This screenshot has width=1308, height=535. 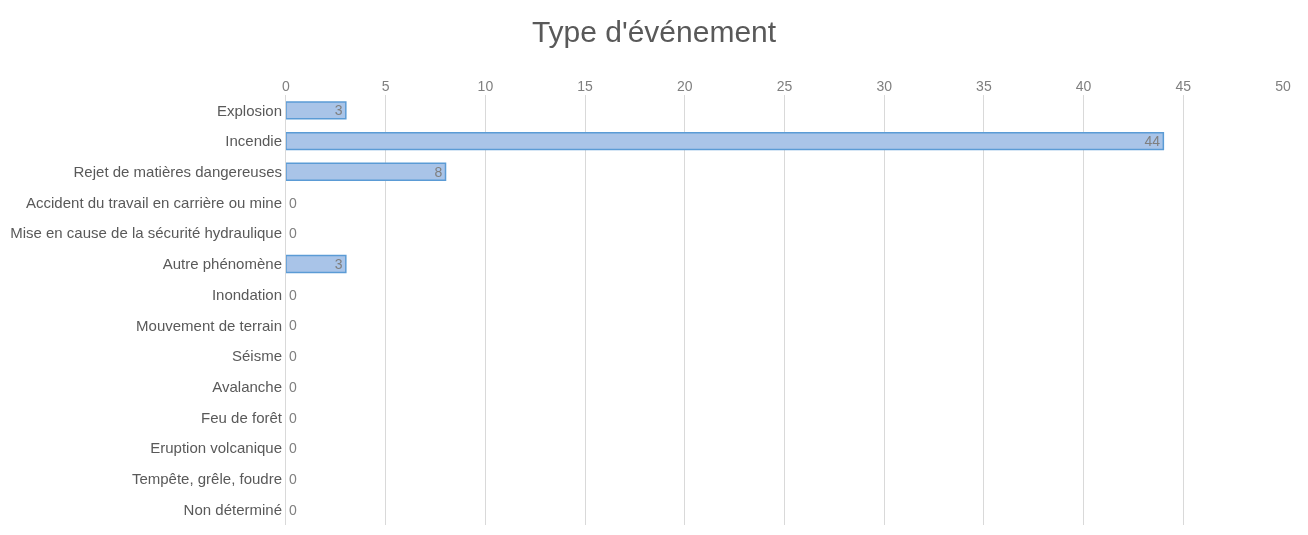 What do you see at coordinates (177, 172) in the screenshot?
I see `y-tick-label: Rejet de matières dangereuses` at bounding box center [177, 172].